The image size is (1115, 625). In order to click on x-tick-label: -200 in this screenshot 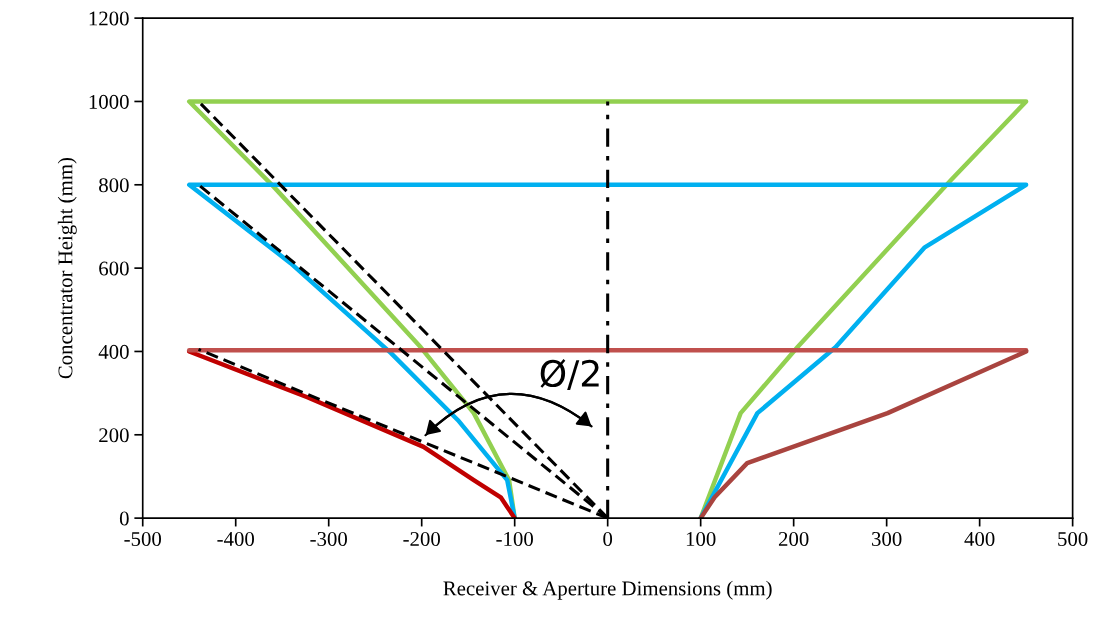, I will do `click(421, 538)`.